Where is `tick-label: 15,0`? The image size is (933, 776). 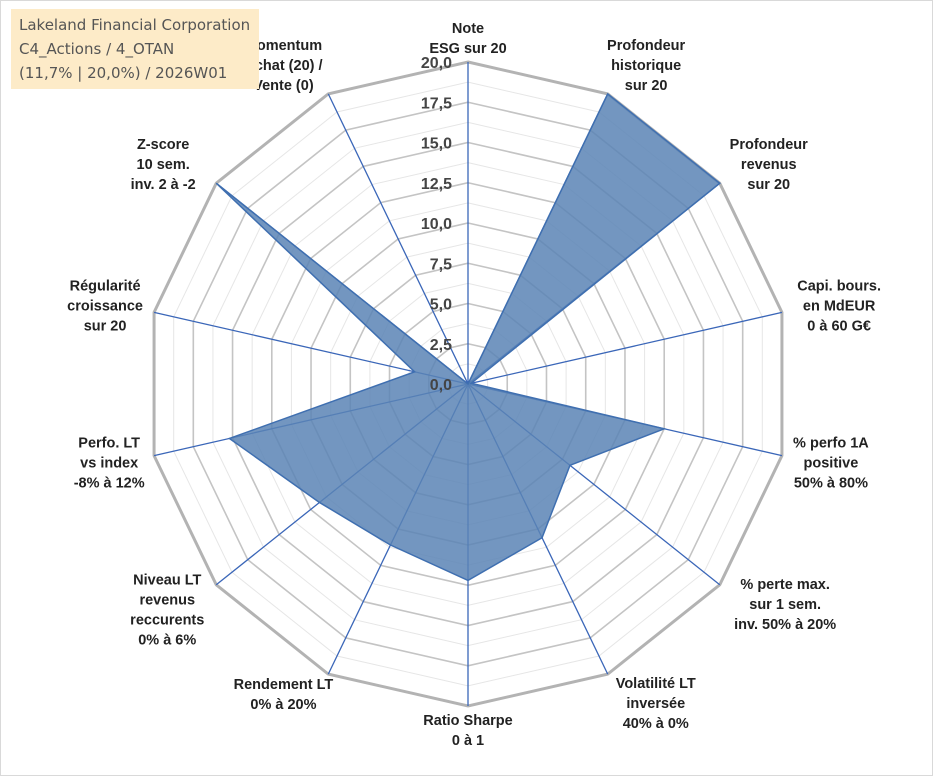
tick-label: 15,0 is located at coordinates (436, 144).